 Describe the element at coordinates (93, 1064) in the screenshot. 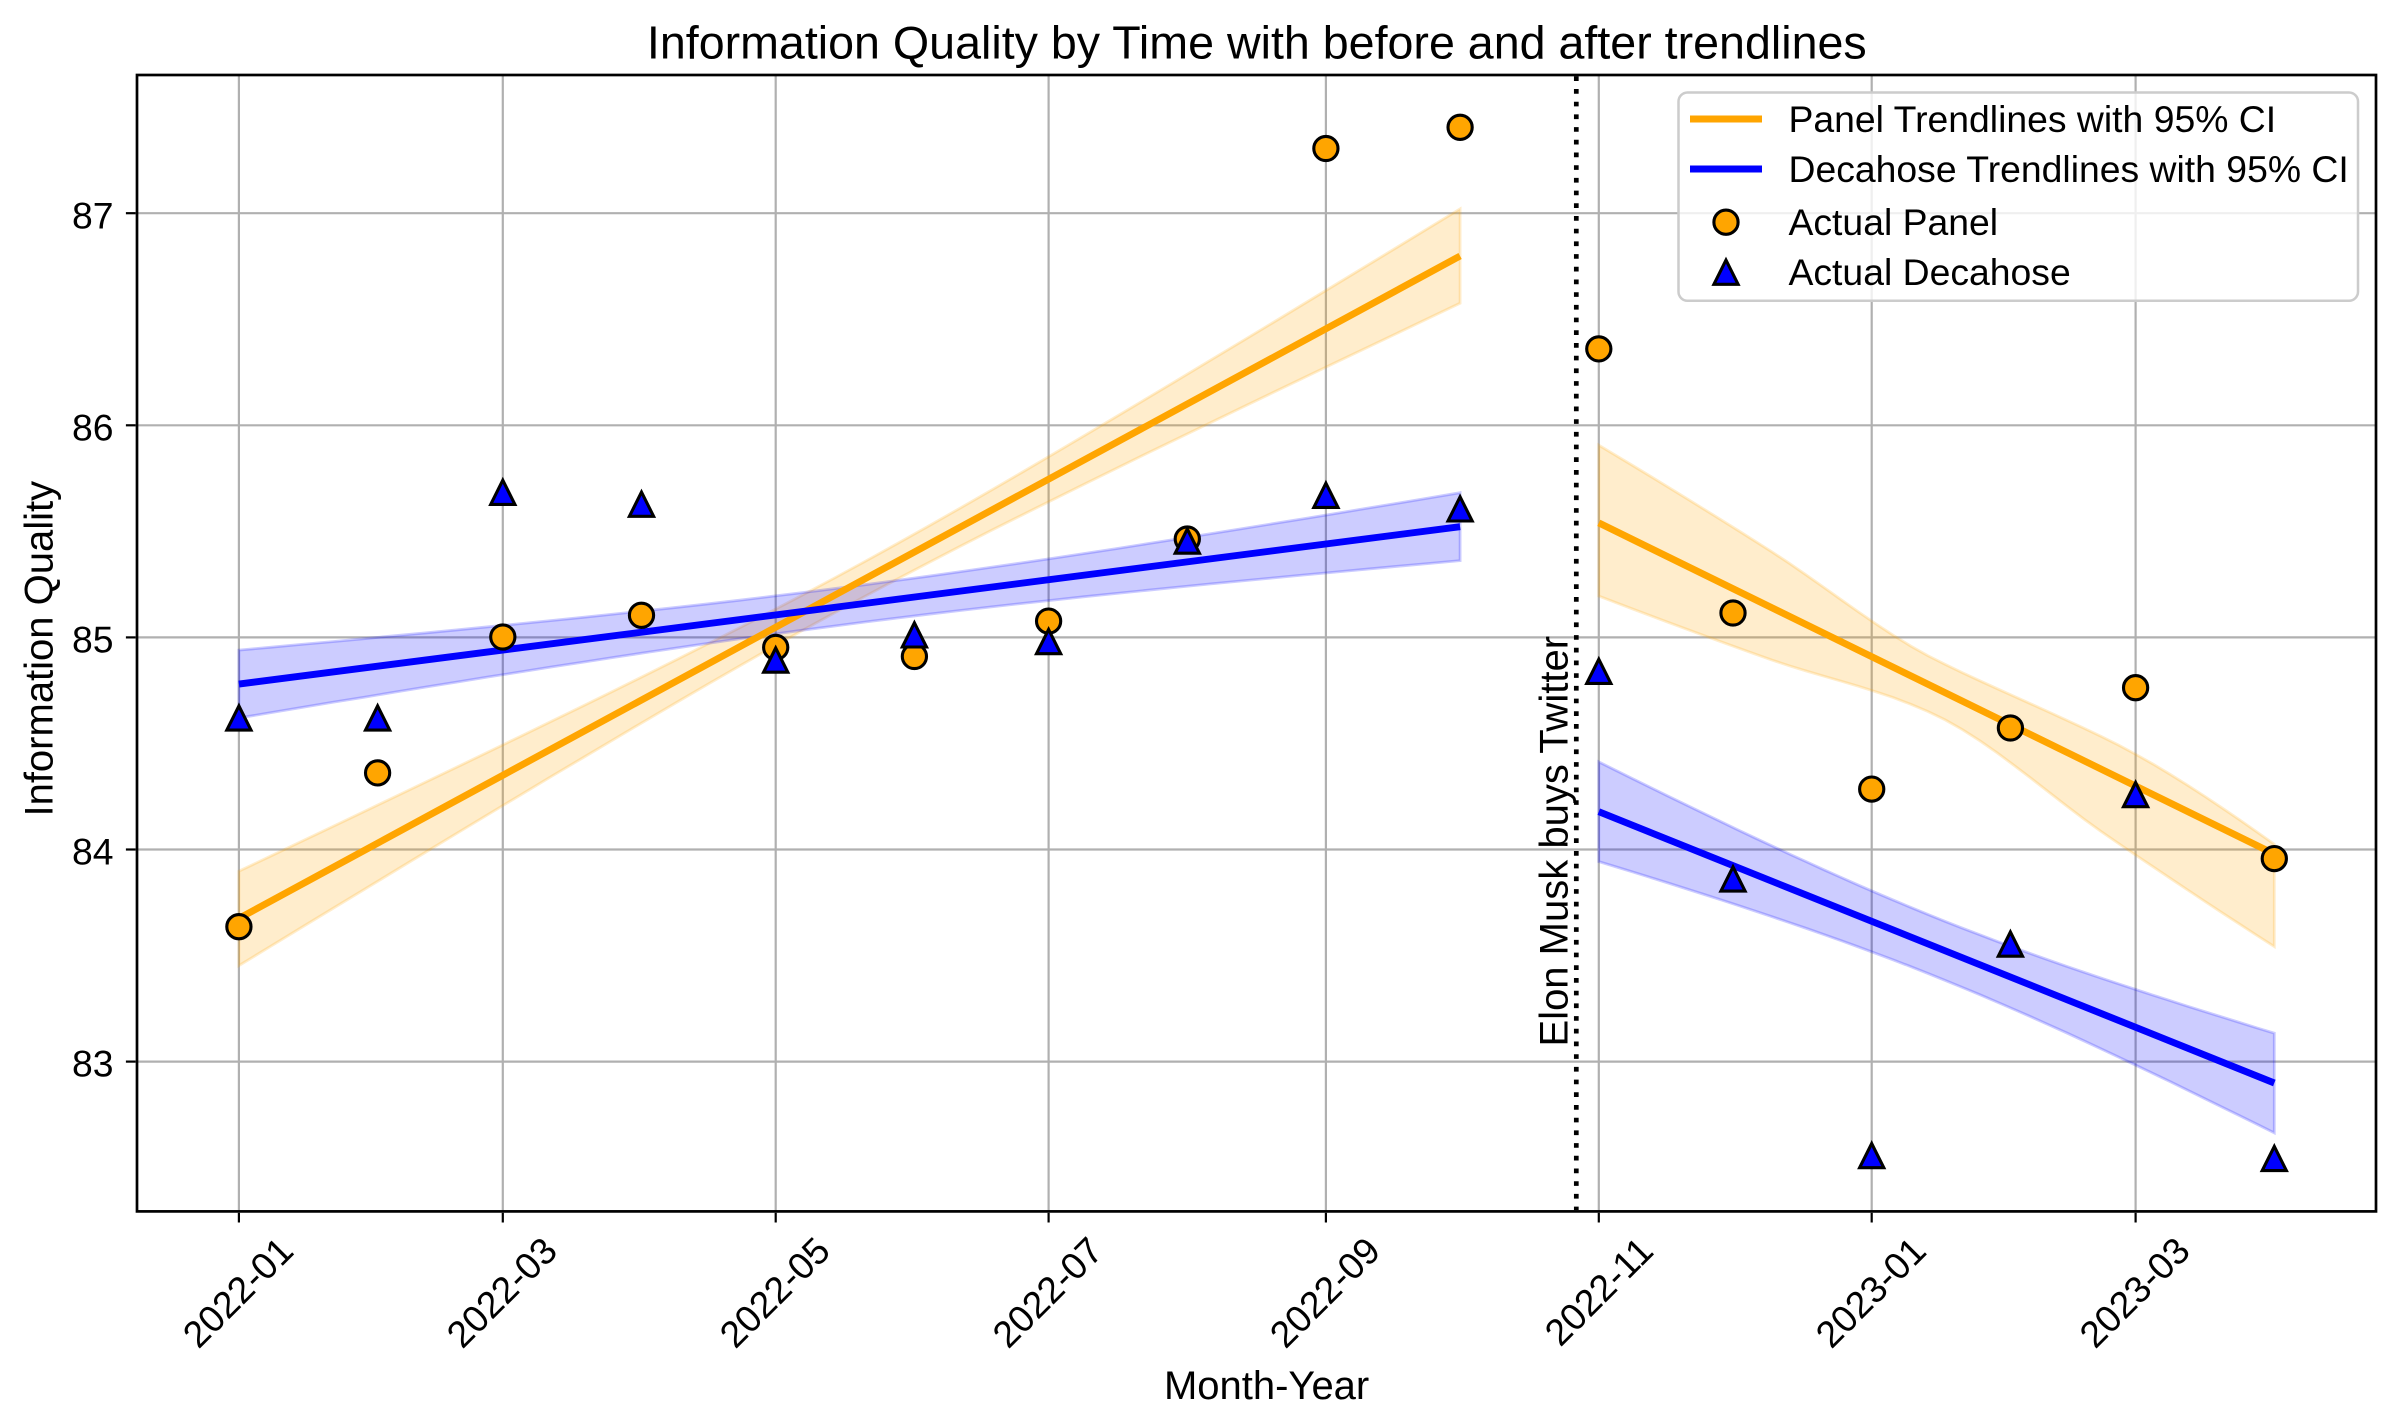

I see `svg-text: 83` at that location.